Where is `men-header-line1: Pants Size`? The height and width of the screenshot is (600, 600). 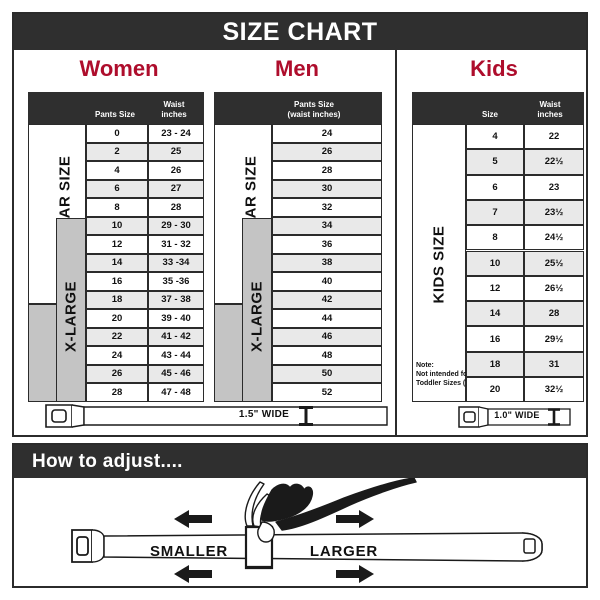
men-header-line1: Pants Size is located at coordinates (313, 104).